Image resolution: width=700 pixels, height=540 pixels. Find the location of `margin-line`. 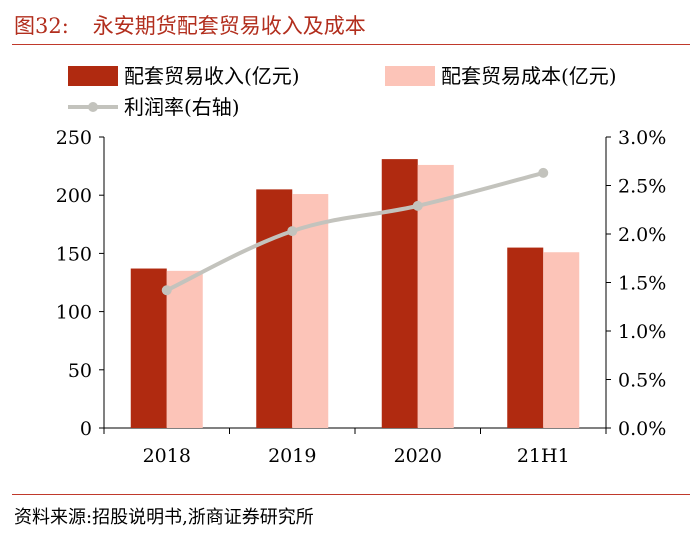

margin-line is located at coordinates (355, 231).